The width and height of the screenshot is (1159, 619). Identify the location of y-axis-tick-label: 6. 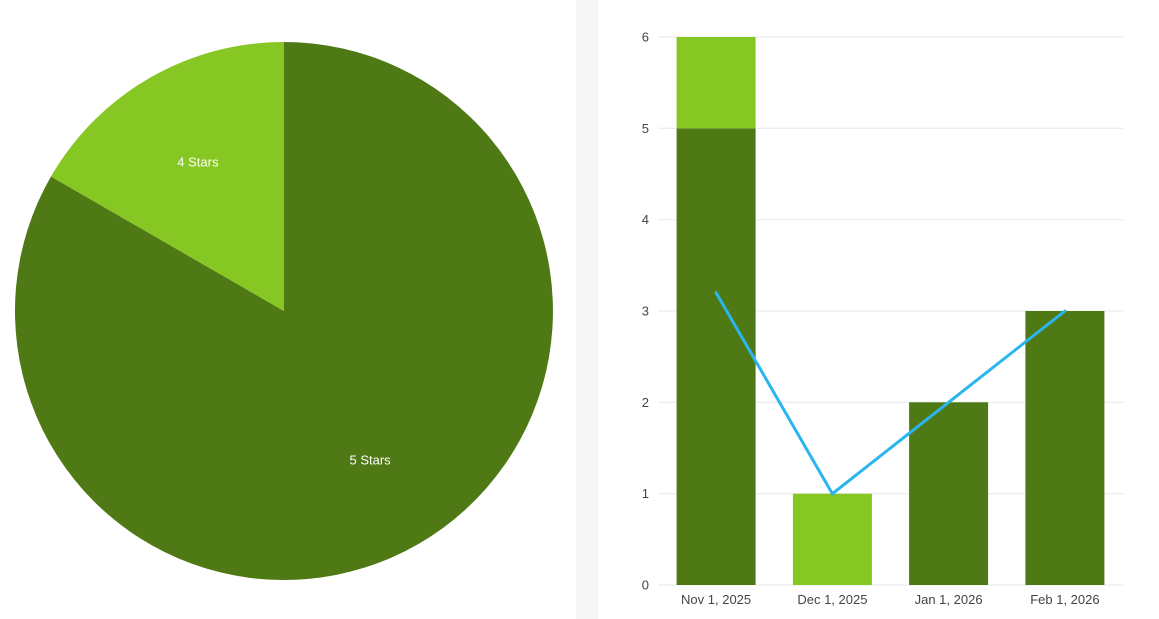
(645, 37).